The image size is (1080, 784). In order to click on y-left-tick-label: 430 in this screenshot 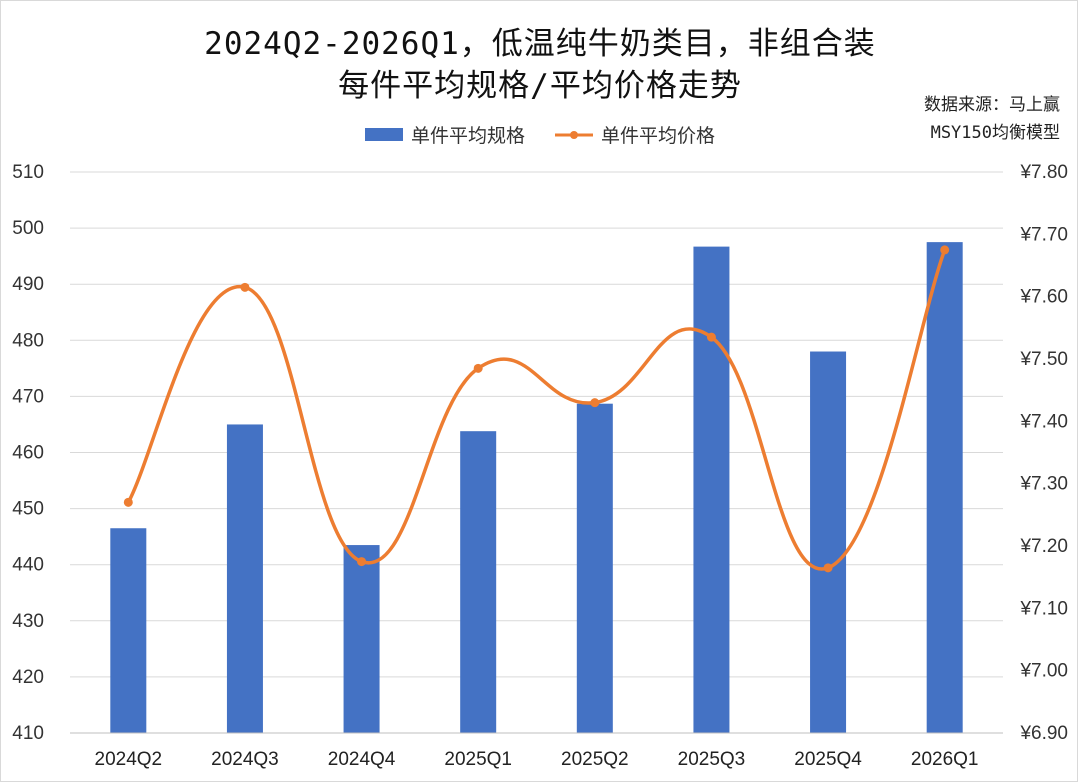, I will do `click(28, 621)`.